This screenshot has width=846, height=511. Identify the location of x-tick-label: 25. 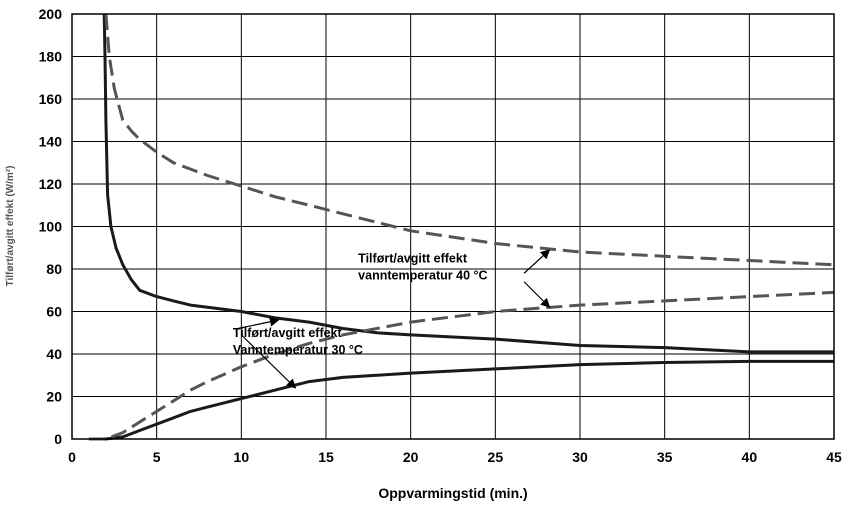
(496, 457).